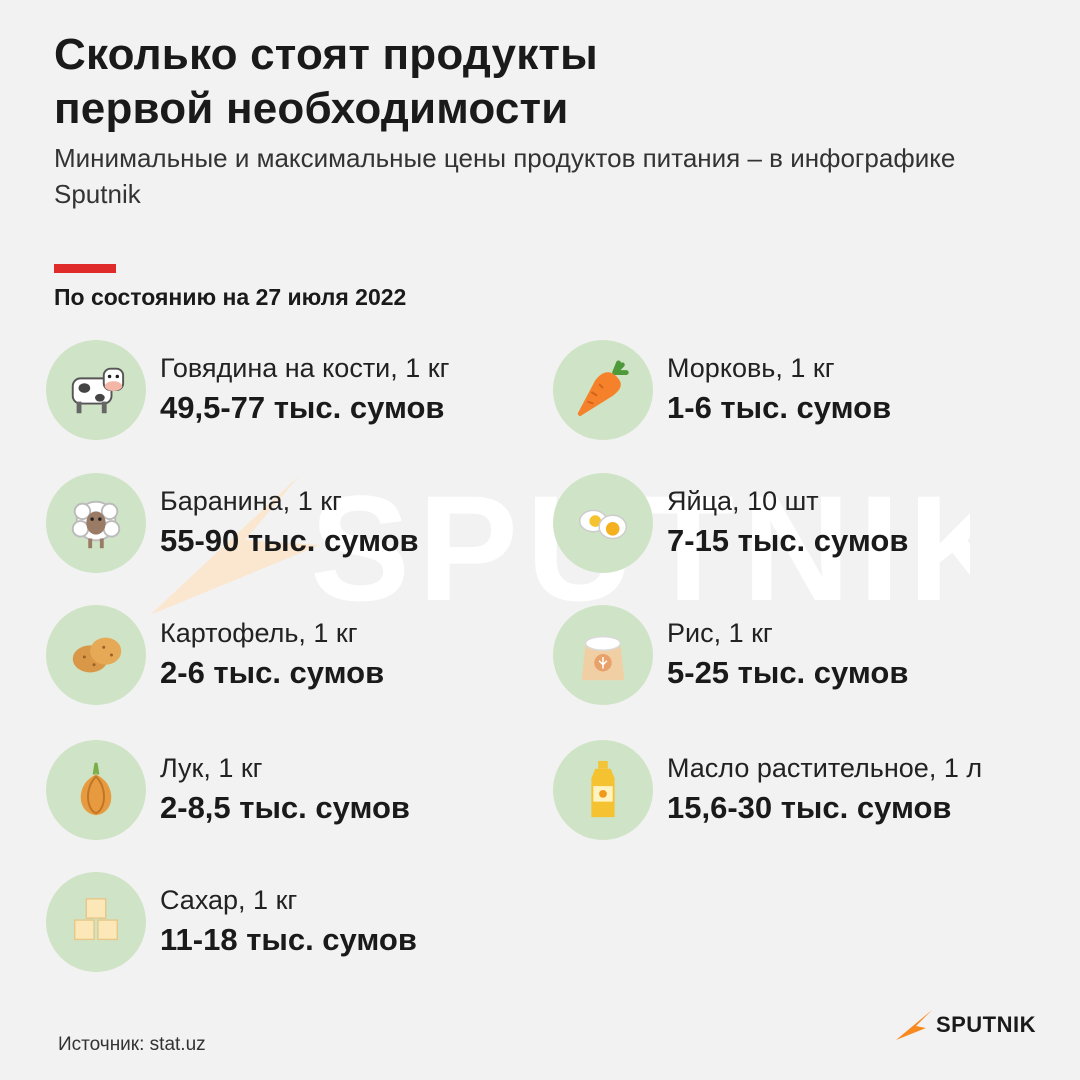 The image size is (1080, 1080). I want to click on product-price: 2-8,5 тыс. сумов, so click(285, 807).